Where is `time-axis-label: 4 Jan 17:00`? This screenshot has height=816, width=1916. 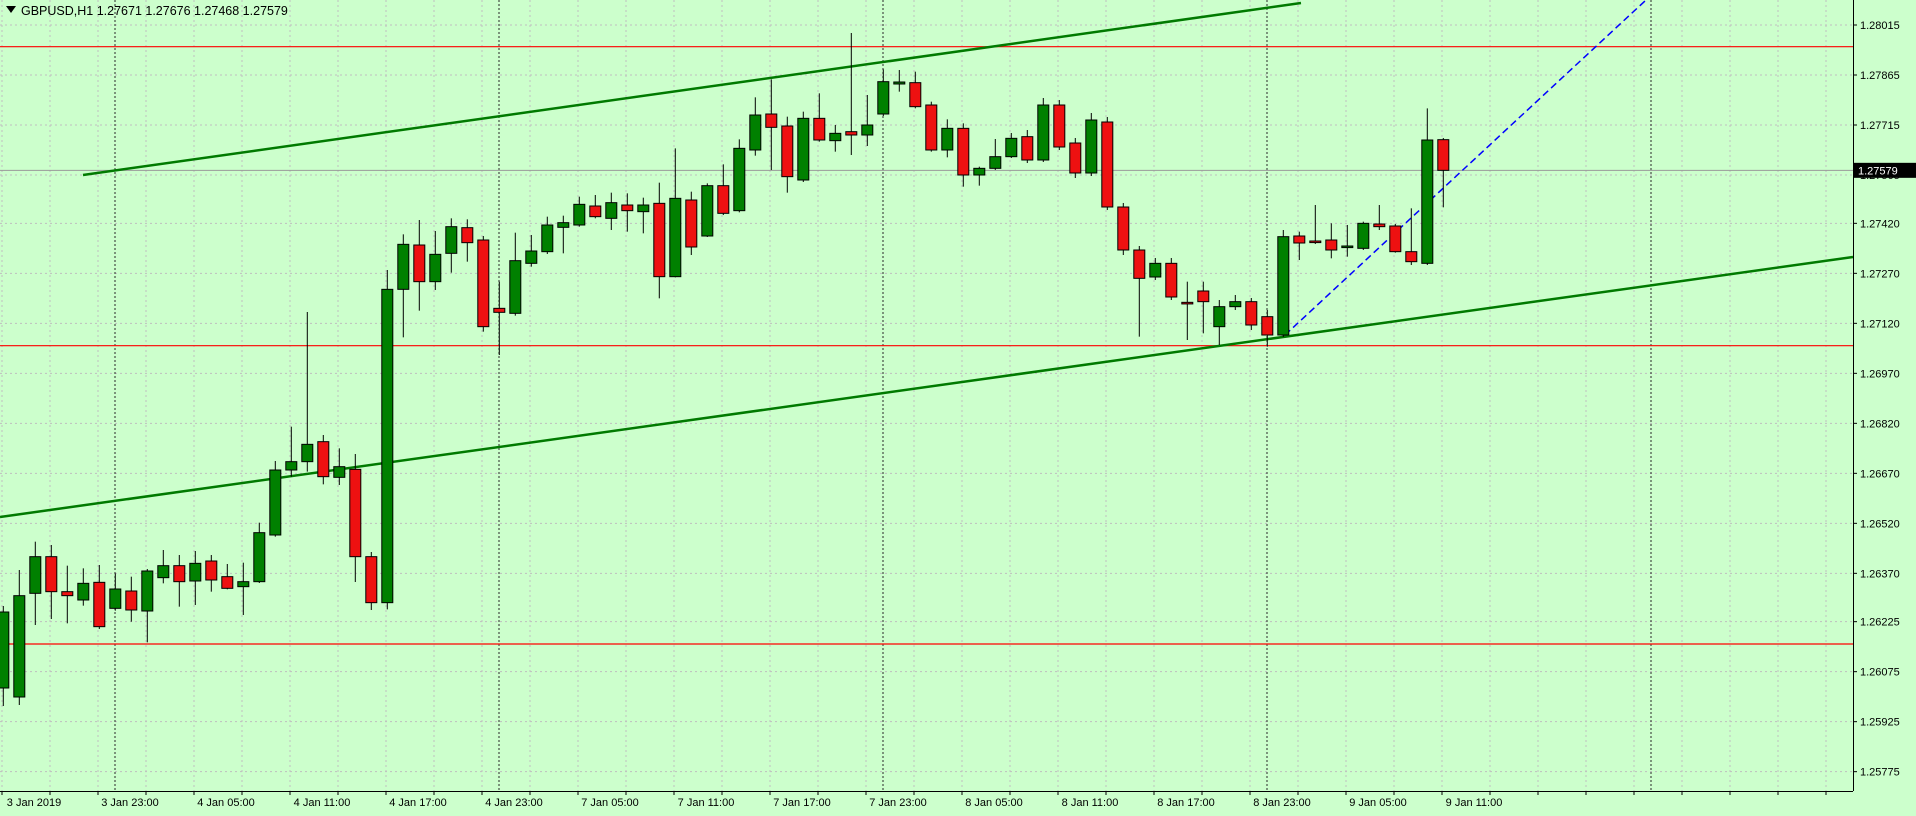
time-axis-label: 4 Jan 17:00 is located at coordinates (418, 803).